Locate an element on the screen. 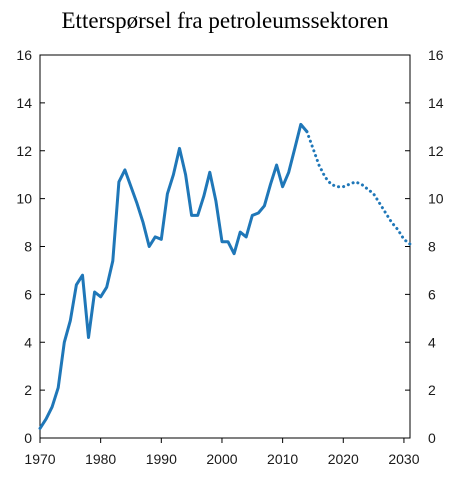 This screenshot has height=485, width=450. x-tick-label: 2010 is located at coordinates (282, 459).